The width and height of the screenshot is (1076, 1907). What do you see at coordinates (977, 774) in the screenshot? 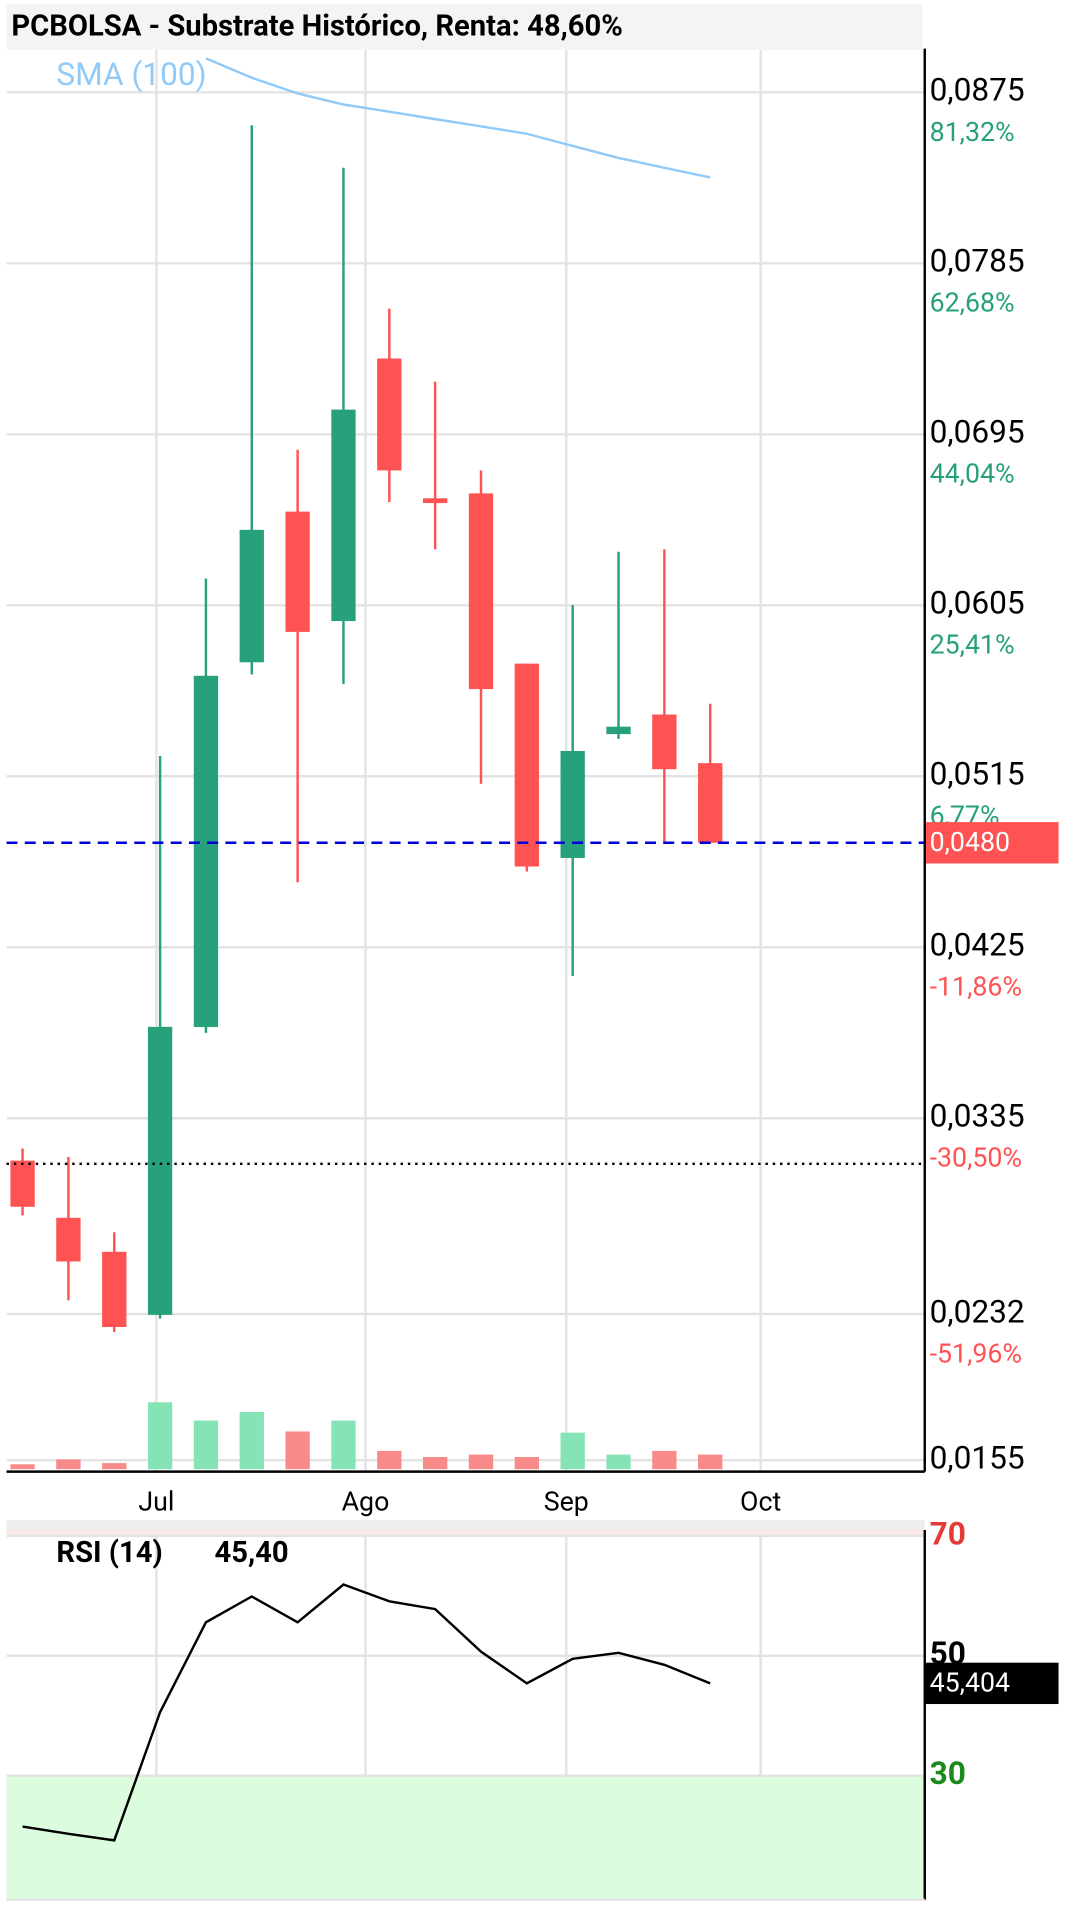
I see `y-tick-label: 0,0515` at bounding box center [977, 774].